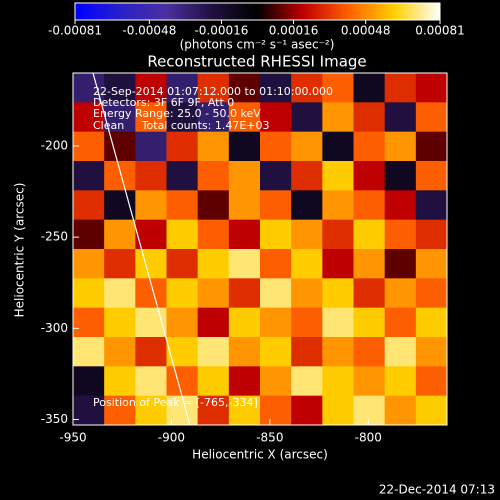 This screenshot has width=500, height=500. Describe the element at coordinates (149, 31) in the screenshot. I see `colorbar-tick-label: -0.00048` at that location.